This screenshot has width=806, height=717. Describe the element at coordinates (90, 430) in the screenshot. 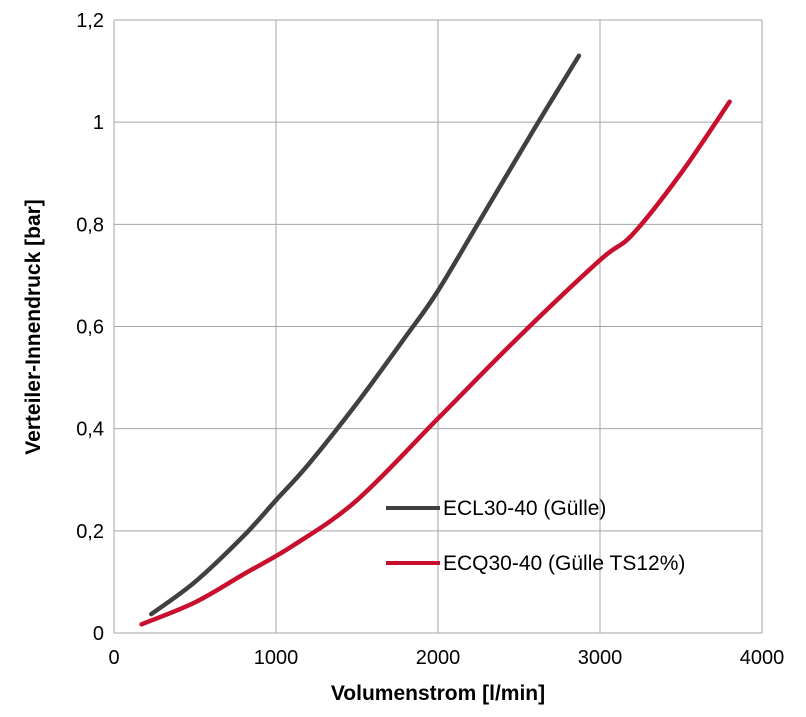

I see `y-tick-label: 0,4` at that location.